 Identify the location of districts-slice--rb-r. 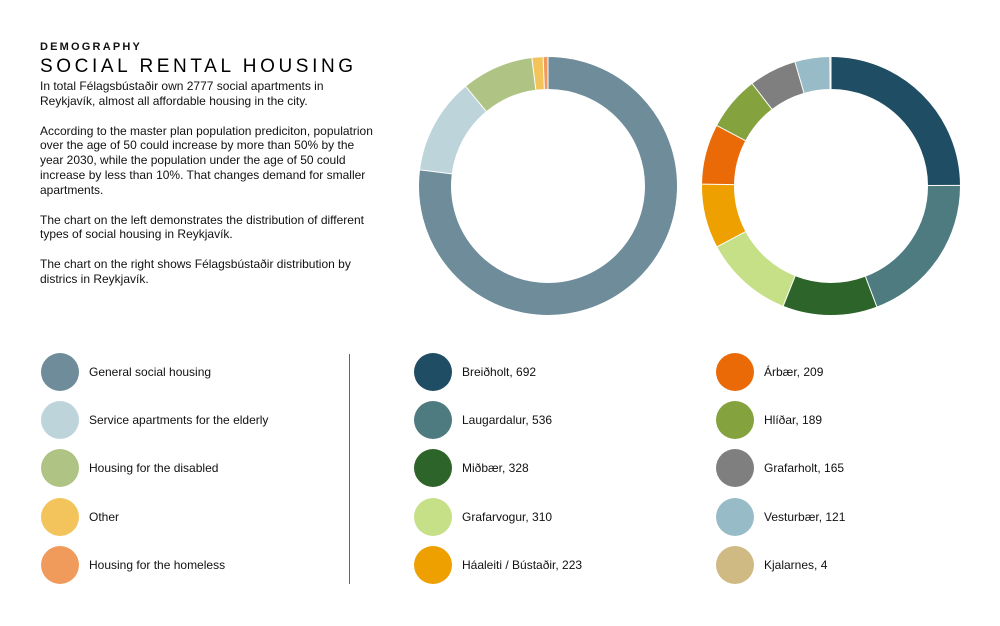
(724, 155).